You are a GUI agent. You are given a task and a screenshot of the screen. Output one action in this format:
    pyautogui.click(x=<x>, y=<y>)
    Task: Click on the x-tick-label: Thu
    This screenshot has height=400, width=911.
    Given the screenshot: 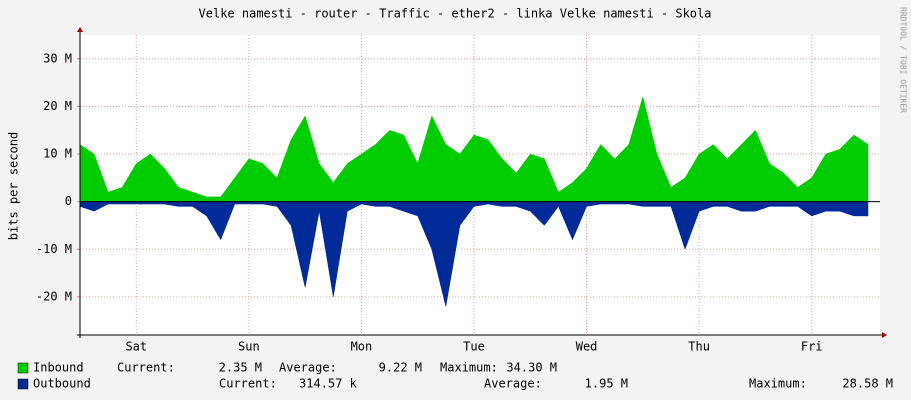 What is the action you would take?
    pyautogui.click(x=699, y=347)
    